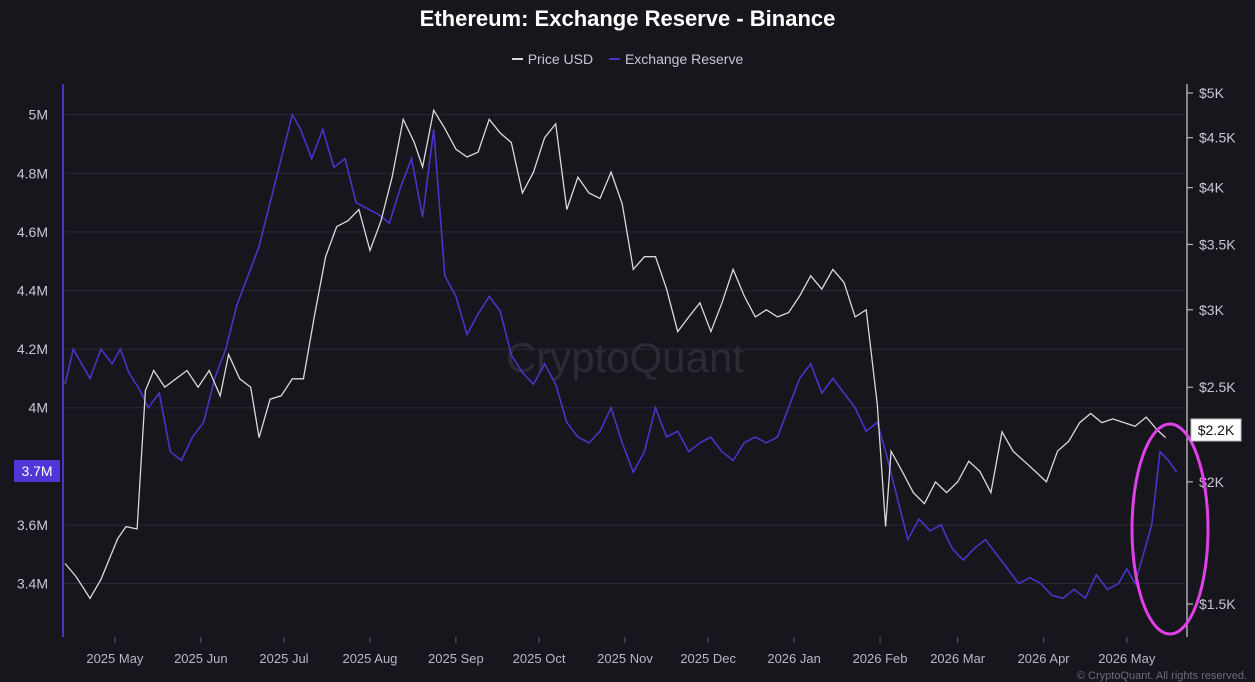 The height and width of the screenshot is (682, 1255). I want to click on legend-swatch-reserve, so click(614, 59).